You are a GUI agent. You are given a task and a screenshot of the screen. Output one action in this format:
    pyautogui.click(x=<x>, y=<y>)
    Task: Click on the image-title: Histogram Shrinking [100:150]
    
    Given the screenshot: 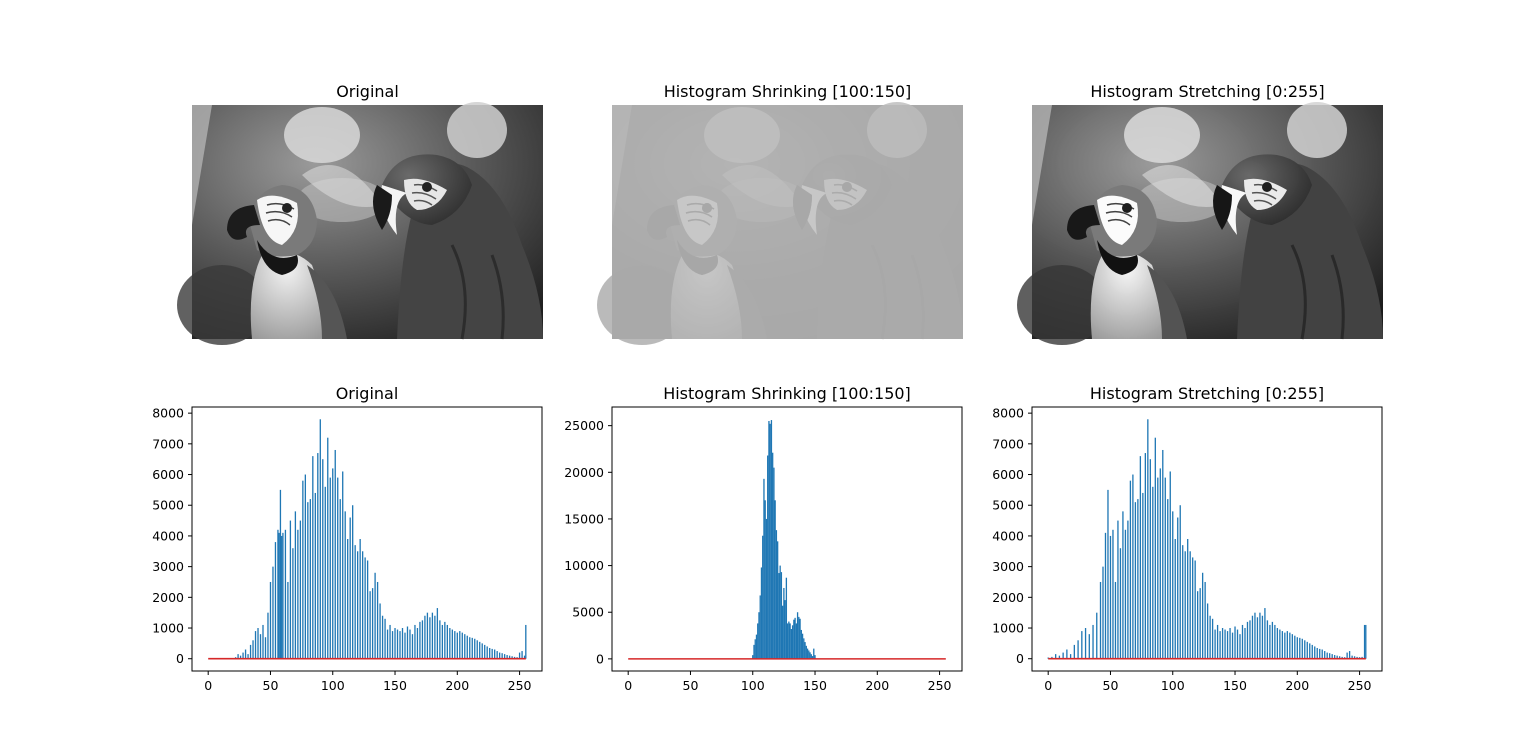 What is the action you would take?
    pyautogui.click(x=788, y=91)
    